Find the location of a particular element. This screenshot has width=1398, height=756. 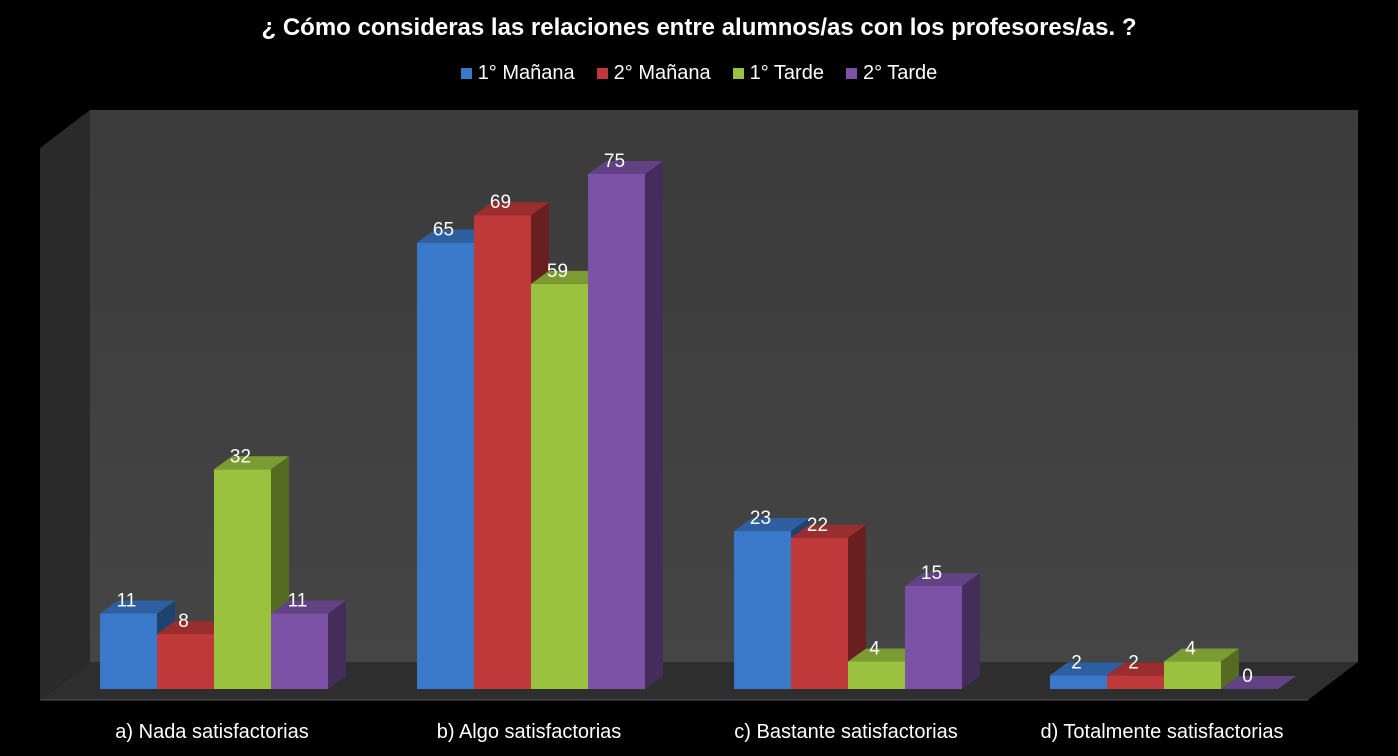

data-label: 0 is located at coordinates (1247, 676).